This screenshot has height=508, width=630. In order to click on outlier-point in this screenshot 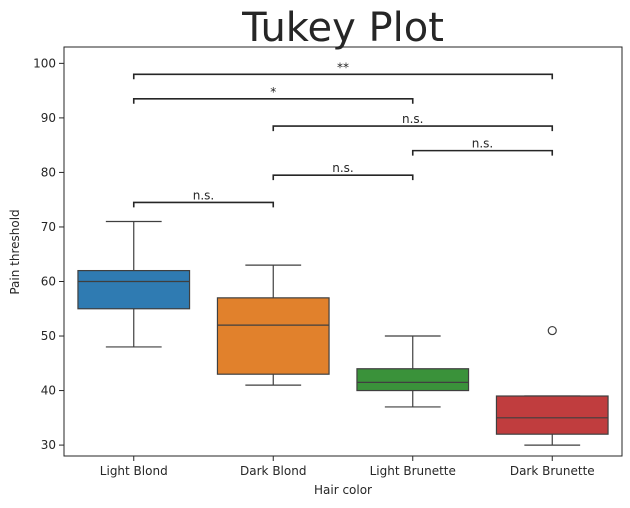, I will do `click(552, 330)`.